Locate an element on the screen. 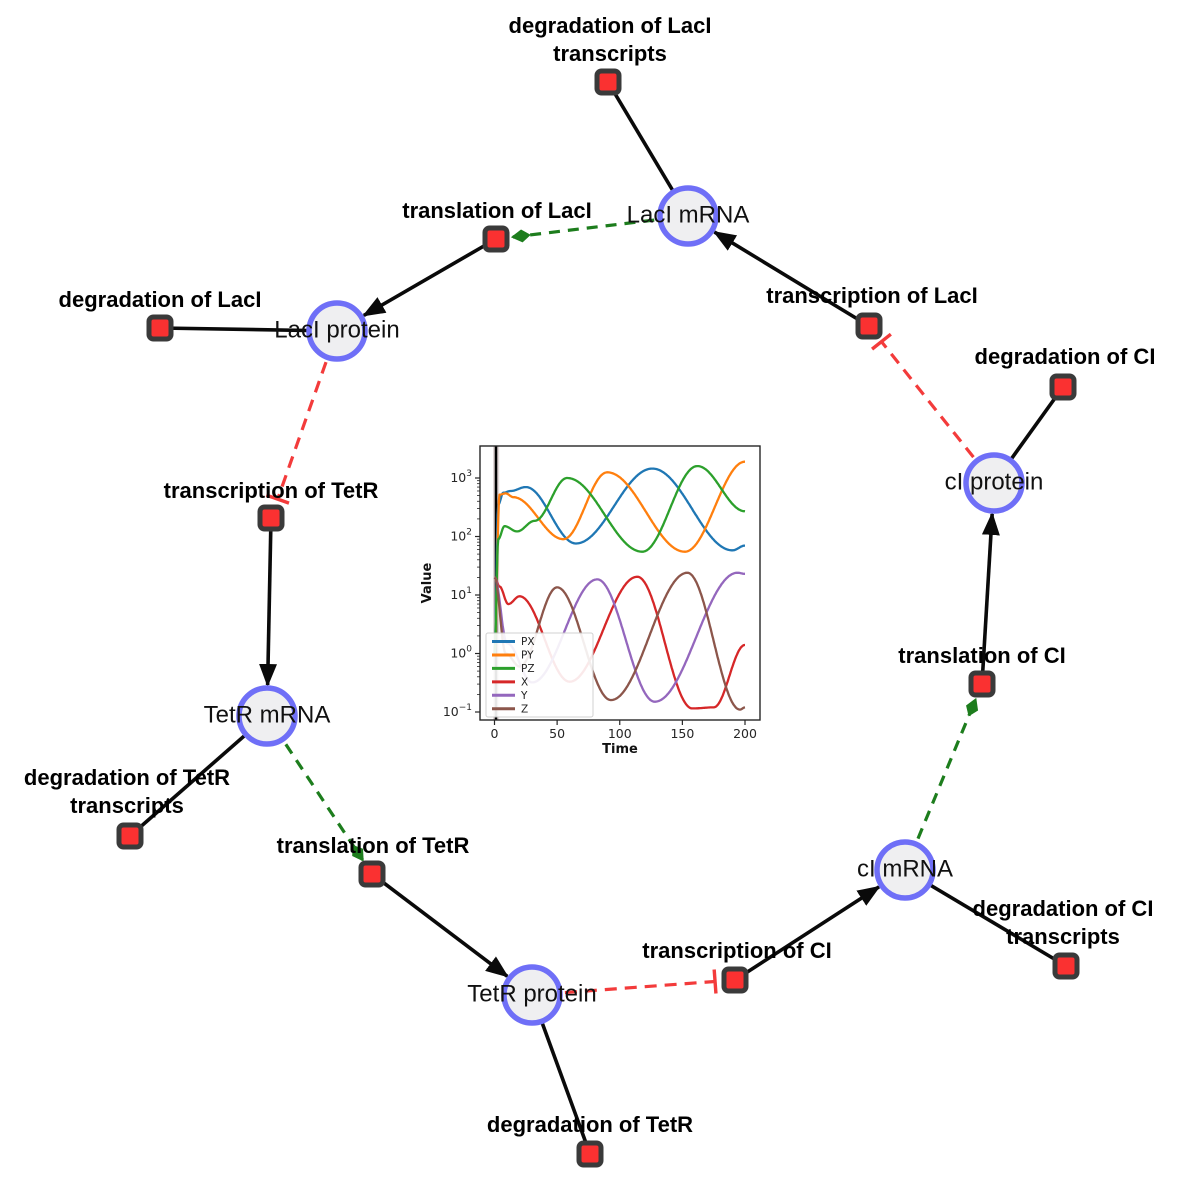 Image resolution: width=1189 pixels, height=1200 pixels. reaction-label-transcription-laci: transcription of LacI is located at coordinates (871, 295).